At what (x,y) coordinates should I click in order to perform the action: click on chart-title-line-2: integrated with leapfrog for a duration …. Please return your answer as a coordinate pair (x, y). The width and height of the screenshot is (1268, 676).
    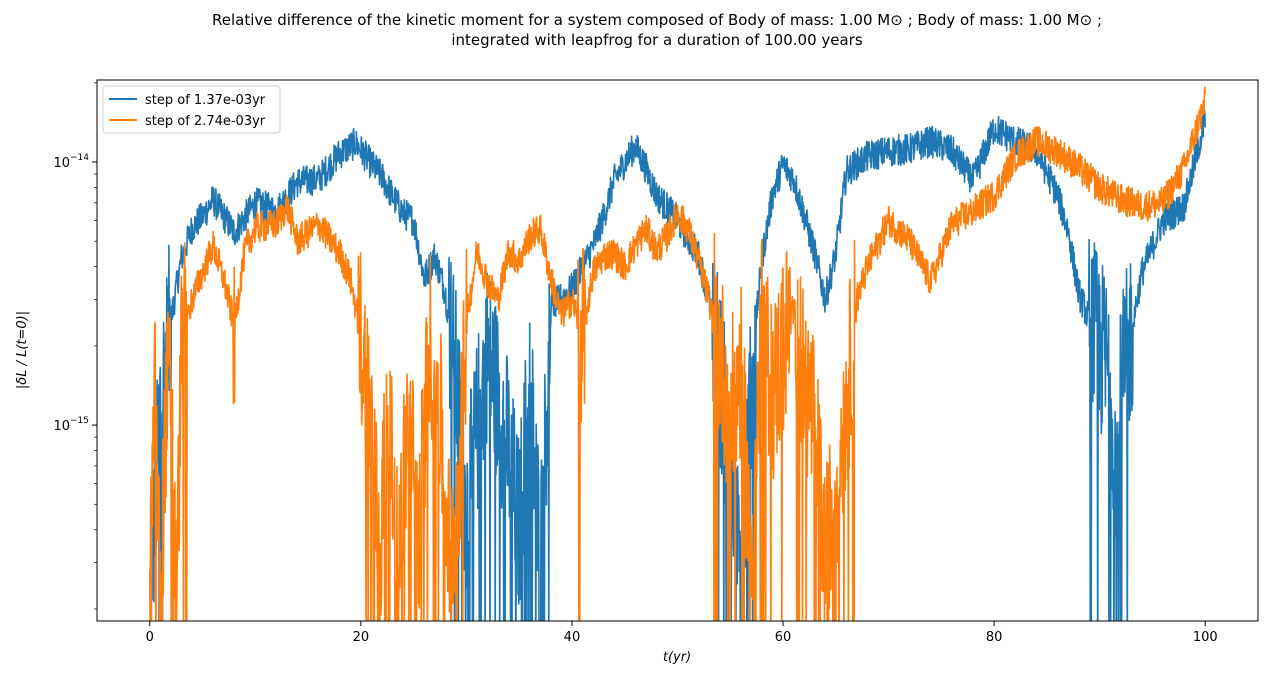
    Looking at the image, I should click on (657, 40).